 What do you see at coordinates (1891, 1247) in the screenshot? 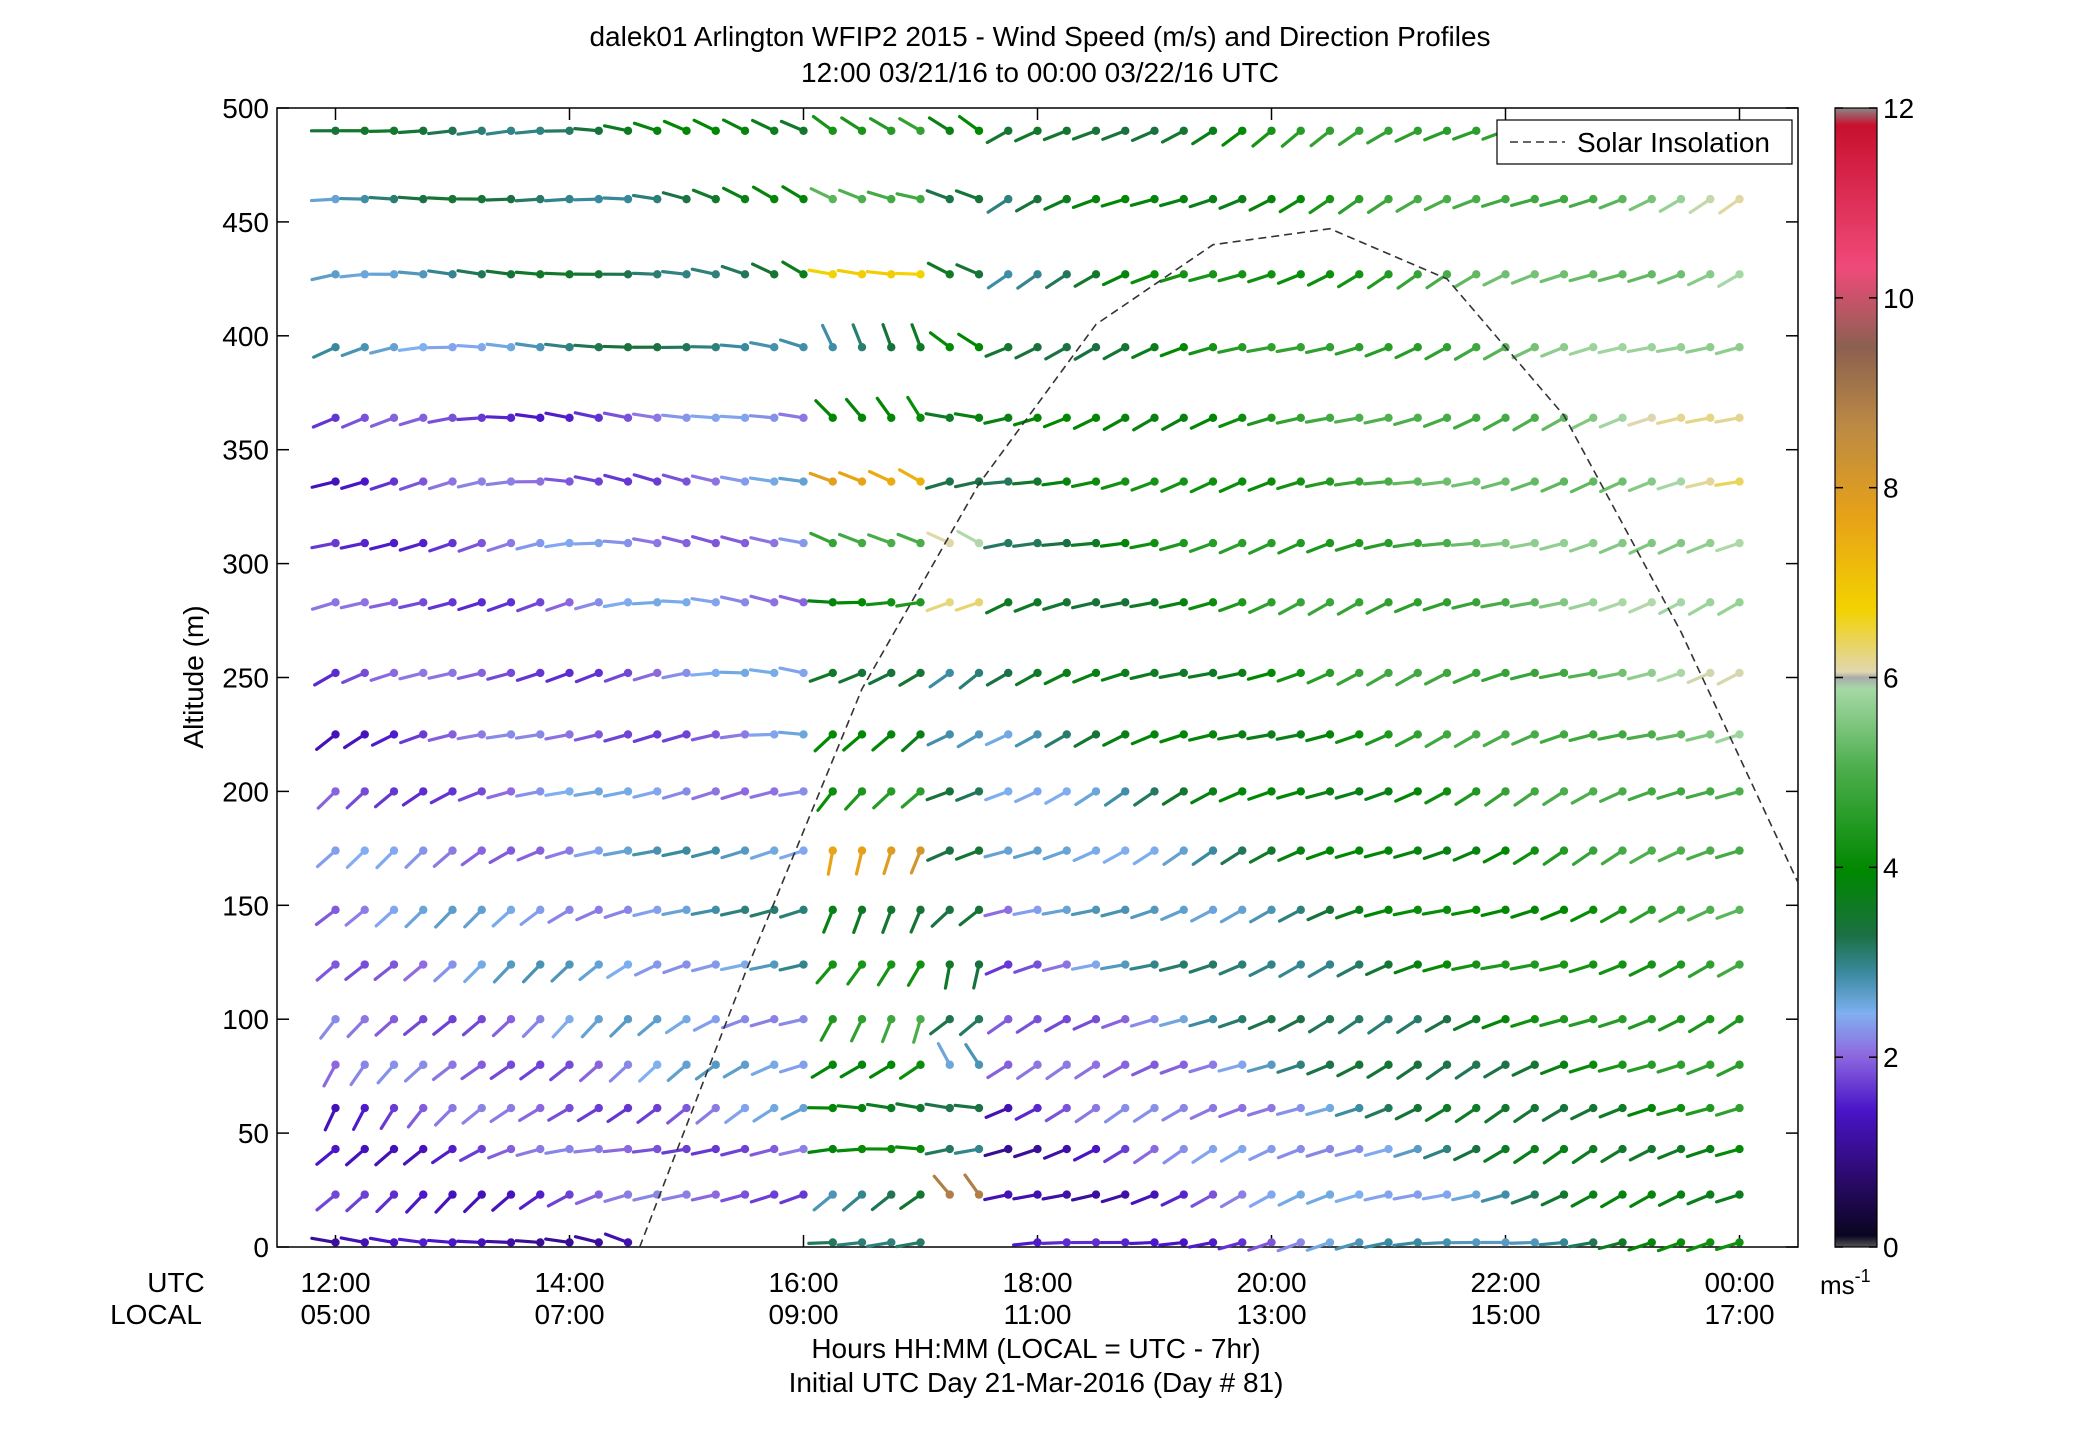
I see `colorbar-tick-label: 0` at bounding box center [1891, 1247].